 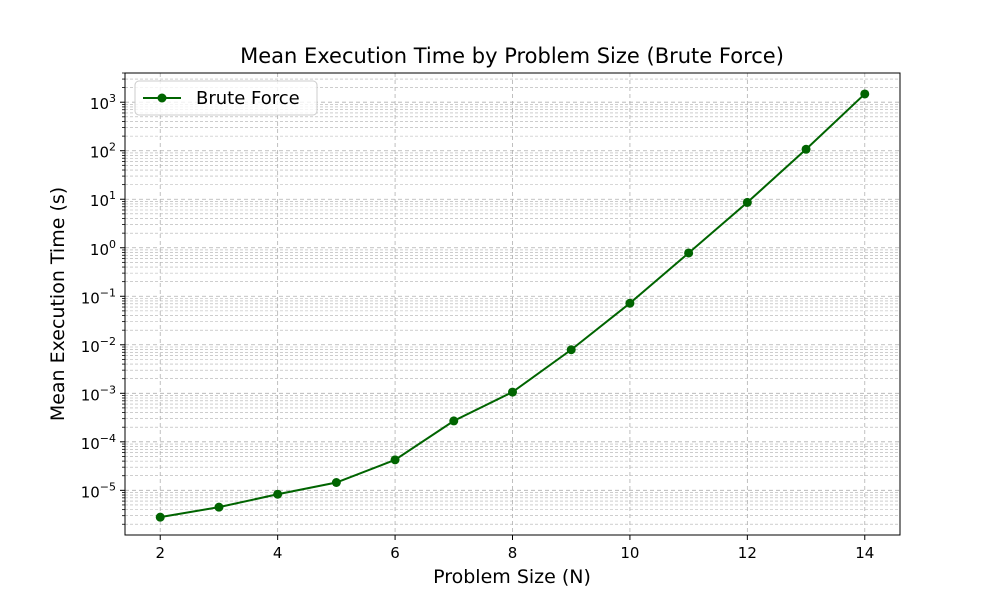 I want to click on y-axis: 10⁻⁵ 10⁻⁴ 10⁻³ 10⁻² 10⁻¹ 10⁰ 10¹ 10² 10³, so click(x=103, y=298).